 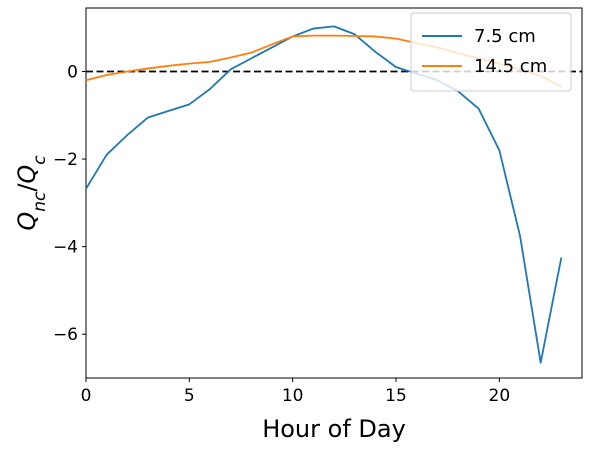 I want to click on legend-box, so click(x=491, y=52).